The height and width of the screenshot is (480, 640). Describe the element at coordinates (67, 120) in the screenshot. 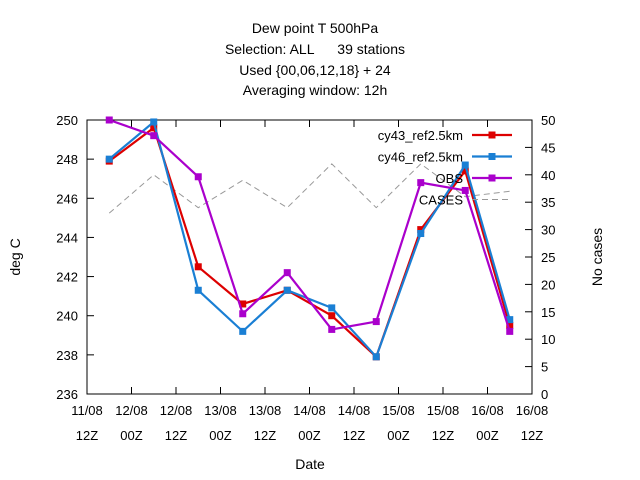

I see `y-tick-label: 250` at that location.